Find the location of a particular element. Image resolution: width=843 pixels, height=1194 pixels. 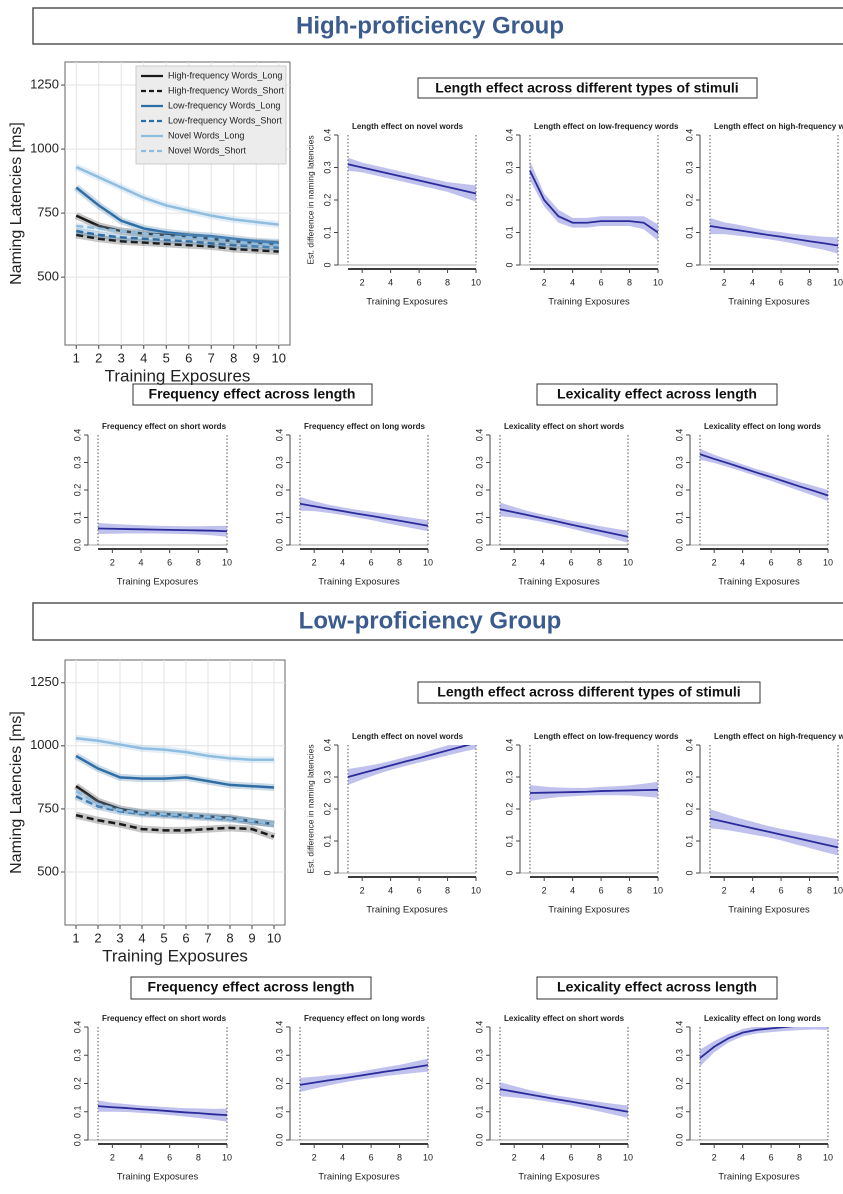

panel-title: Lexicality effect on short words is located at coordinates (564, 1018).